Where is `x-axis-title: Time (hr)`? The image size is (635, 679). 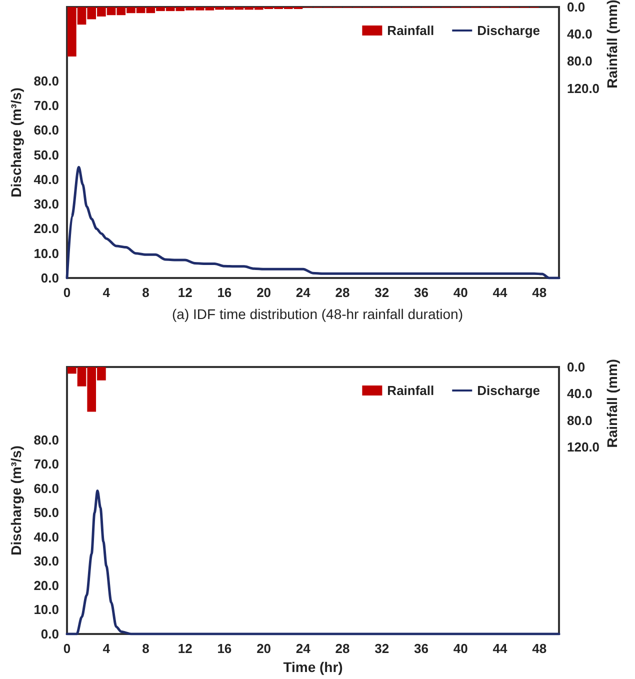 x-axis-title: Time (hr) is located at coordinates (313, 667).